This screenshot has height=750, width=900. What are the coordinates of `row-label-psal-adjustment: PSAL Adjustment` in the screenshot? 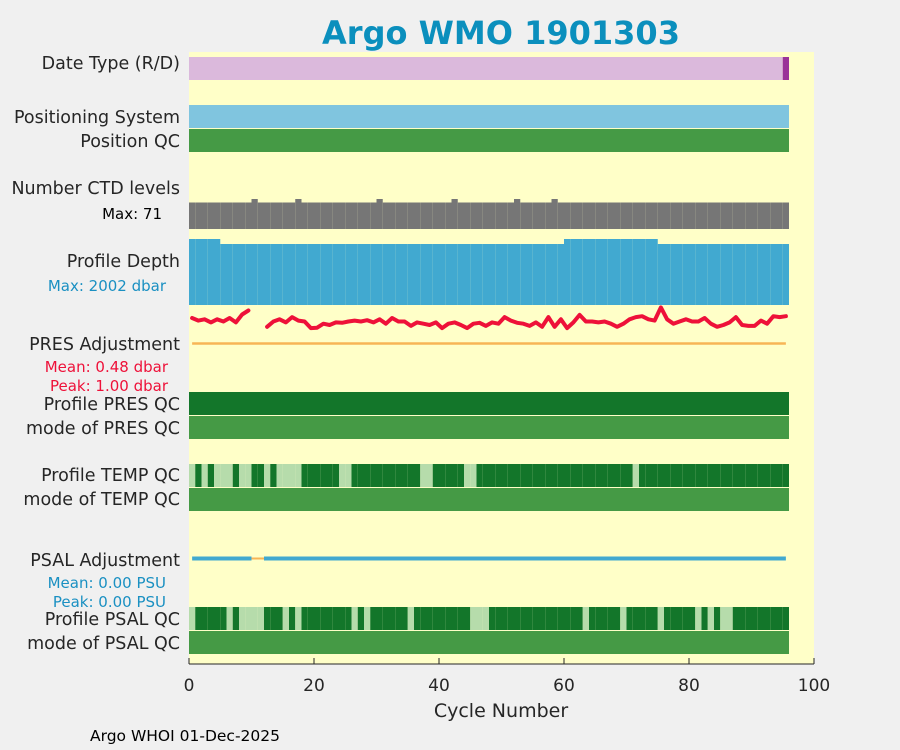 It's located at (105, 561).